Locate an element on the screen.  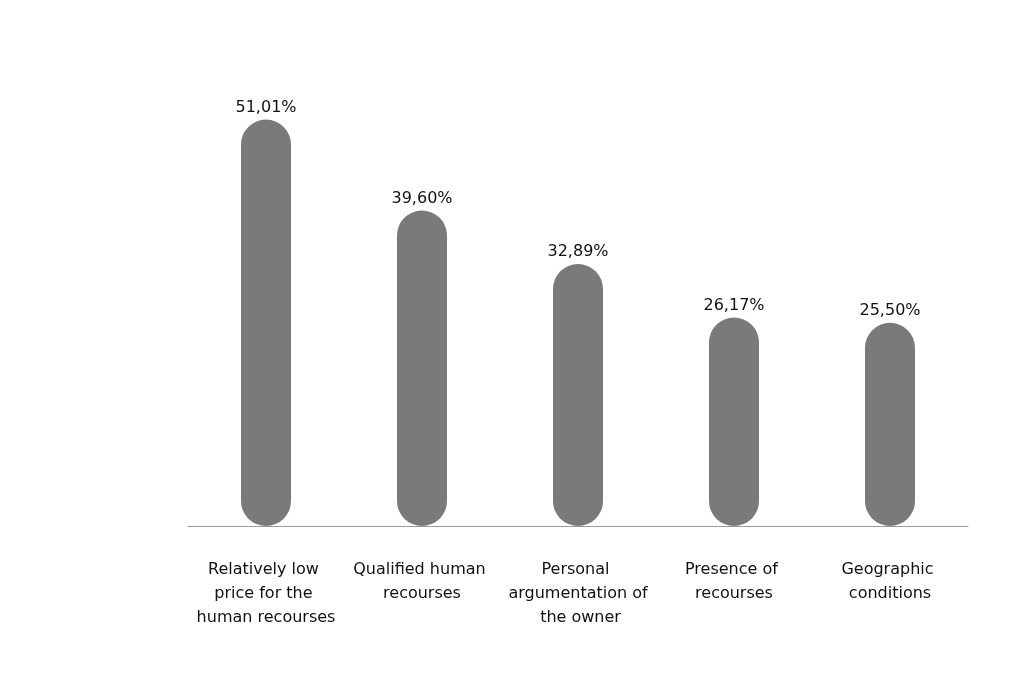
data-label: 39,60% is located at coordinates (422, 198).